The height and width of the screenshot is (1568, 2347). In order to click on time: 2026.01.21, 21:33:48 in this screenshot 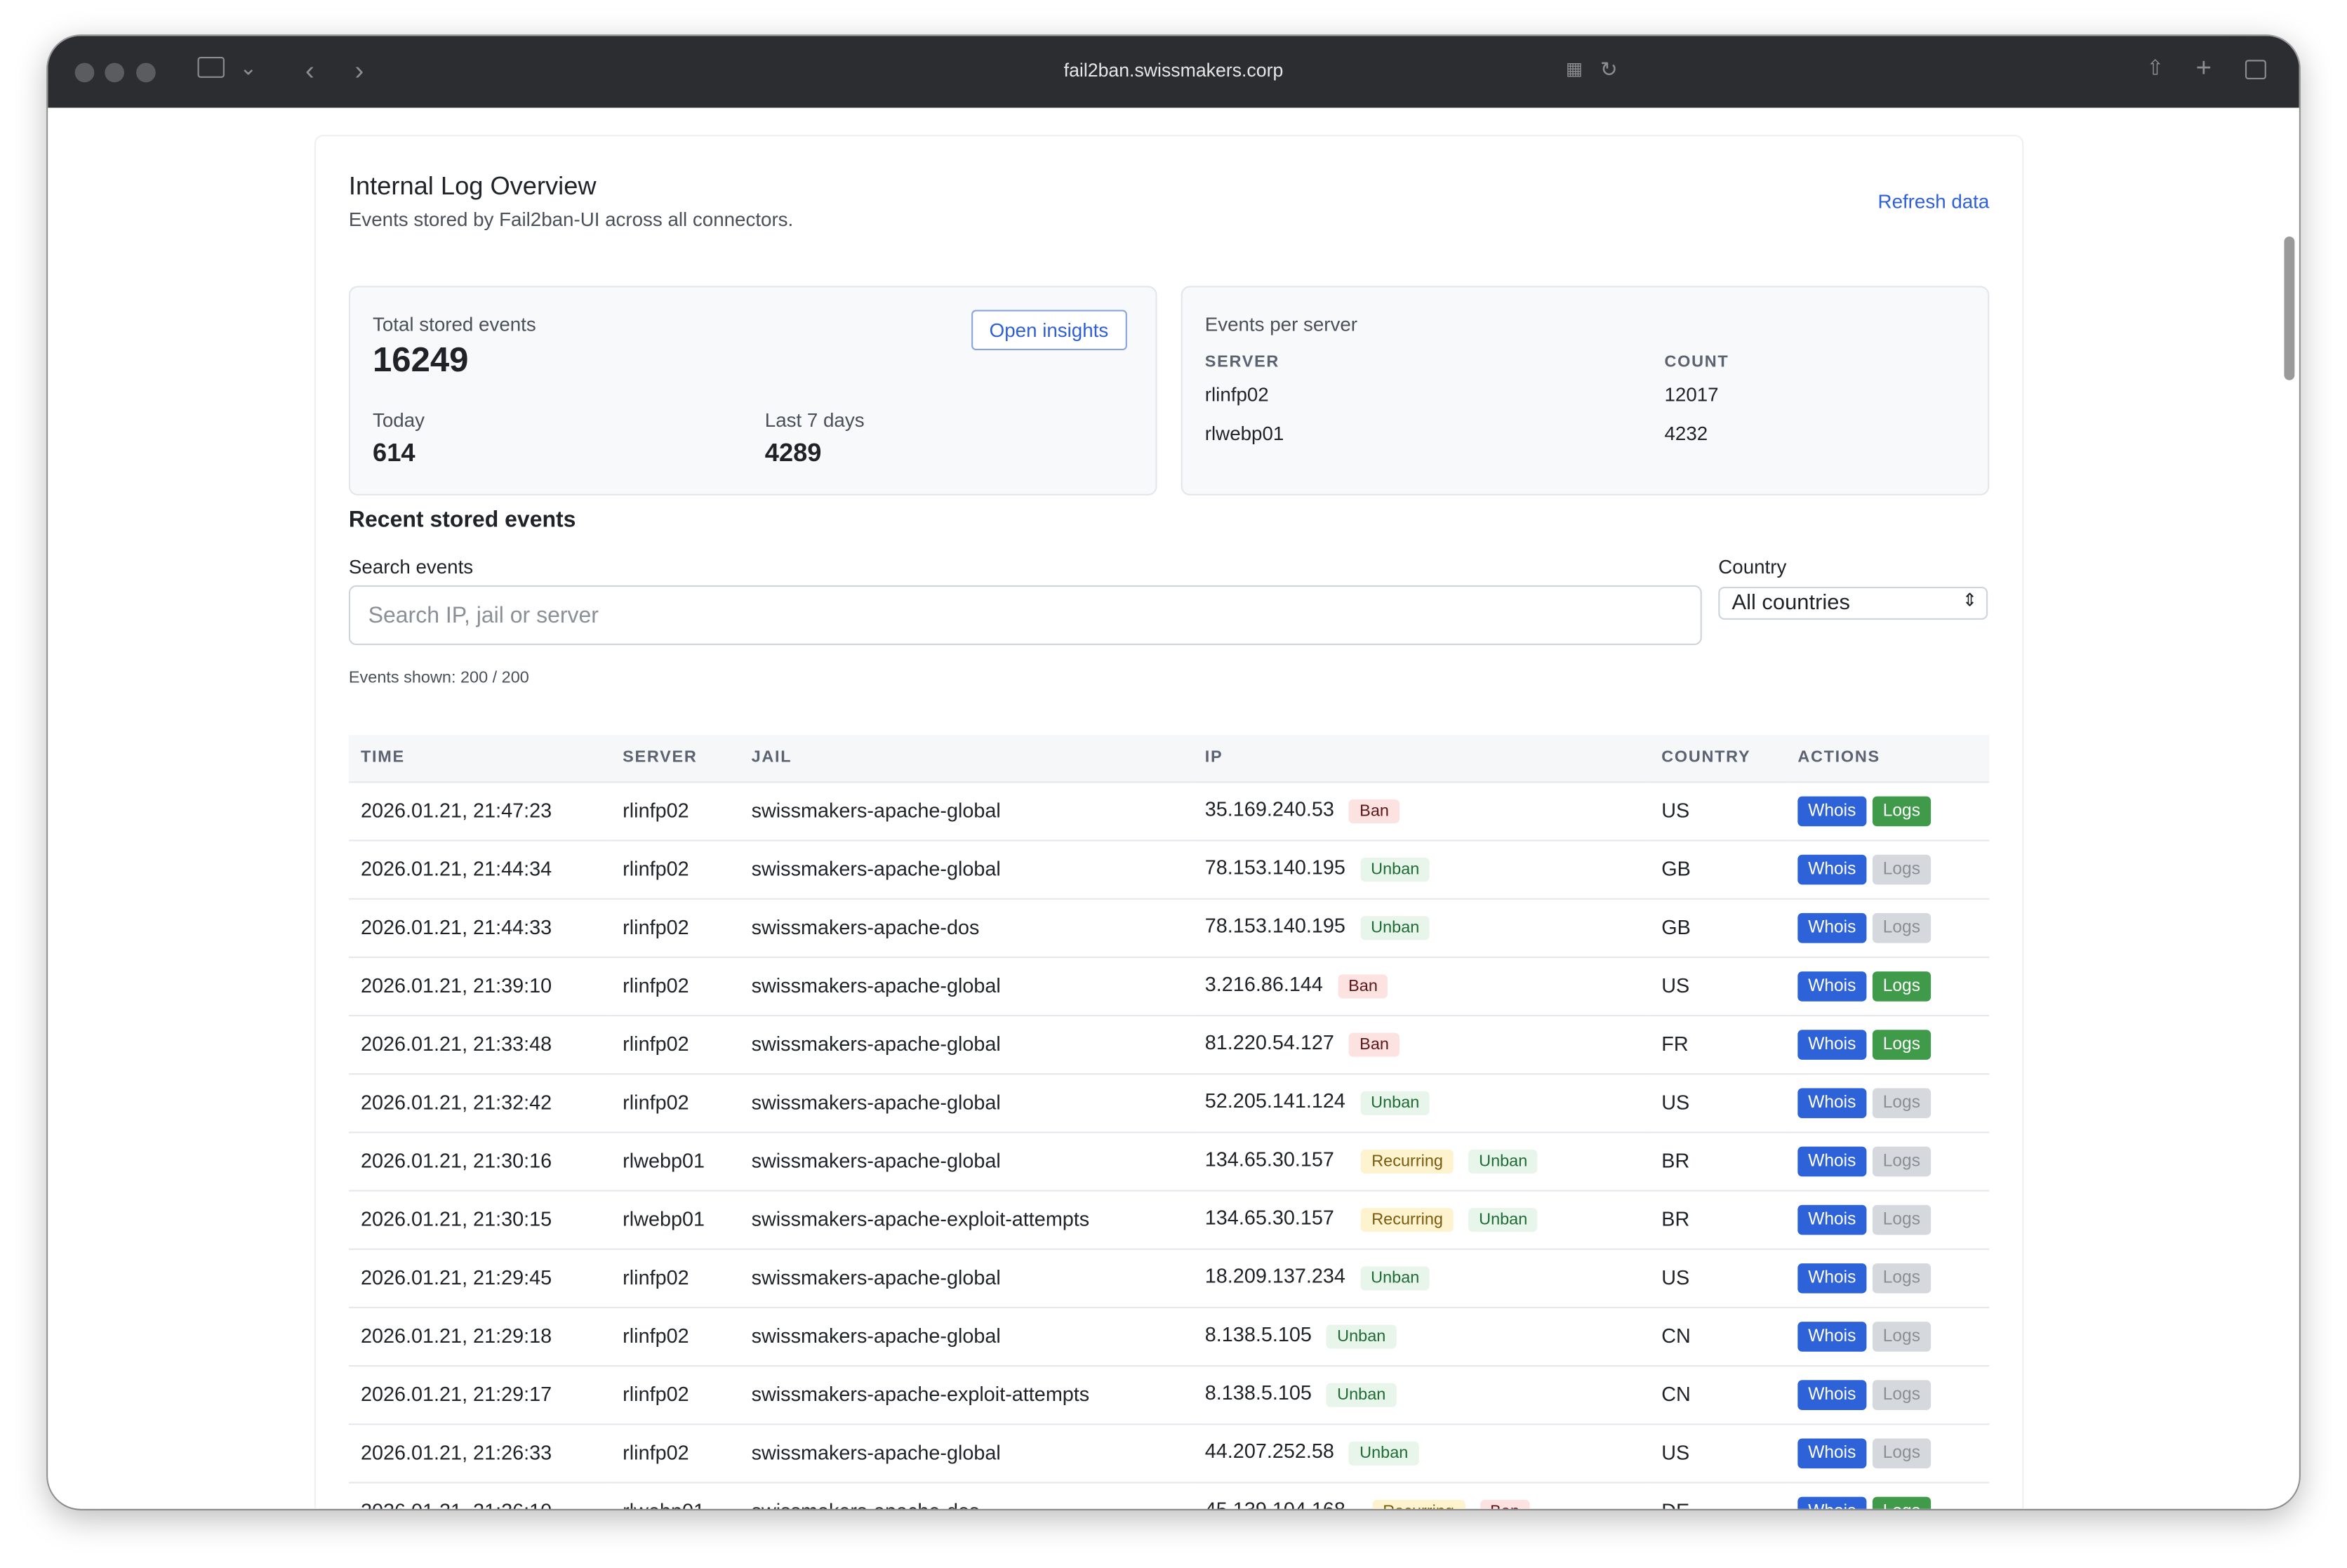, I will do `click(479, 1044)`.